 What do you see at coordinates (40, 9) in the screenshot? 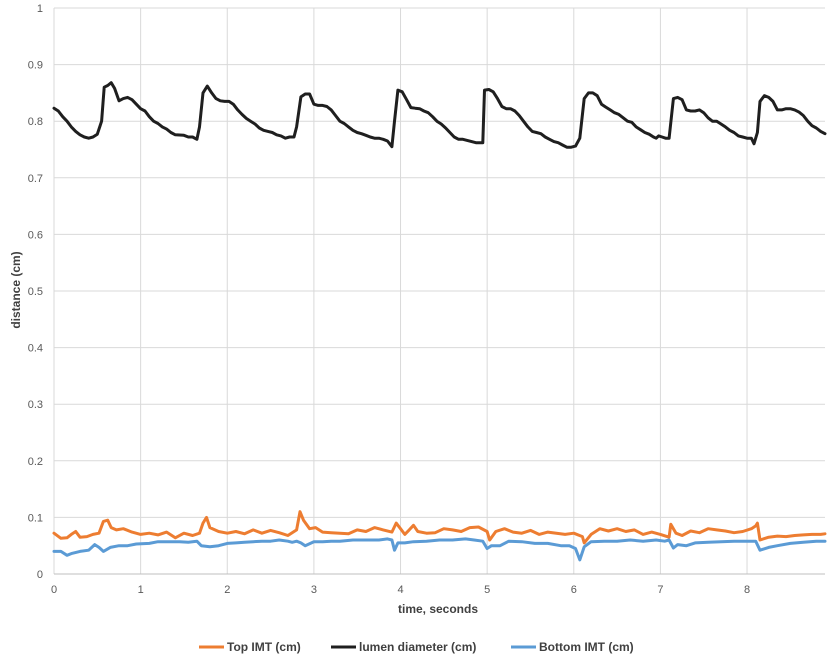
I see `y-tick-label: 1` at bounding box center [40, 9].